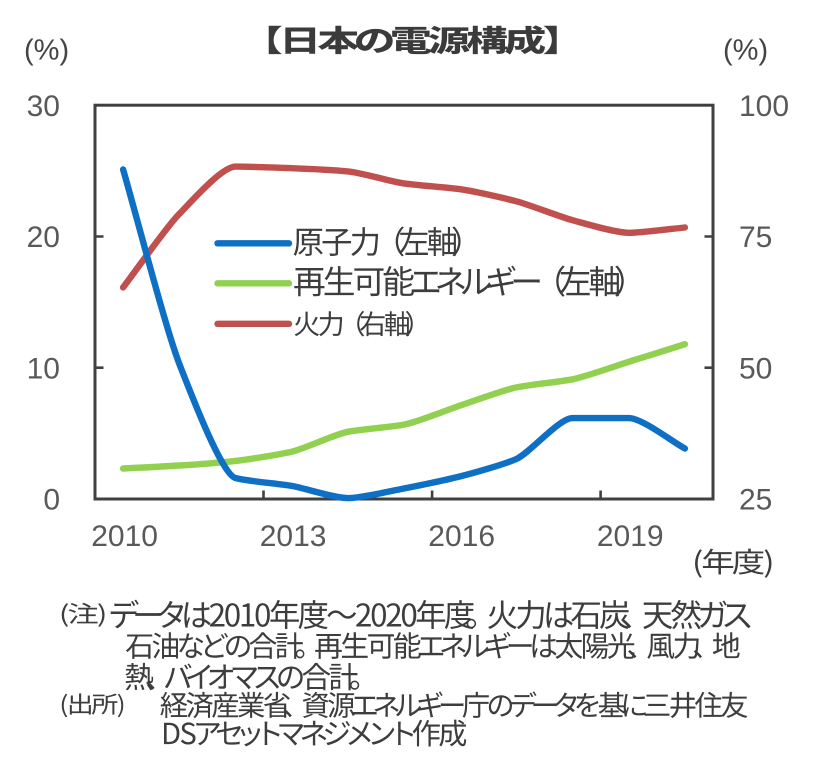 Image resolution: width=820 pixels, height=782 pixels. I want to click on svg-text: 30, so click(43, 106).